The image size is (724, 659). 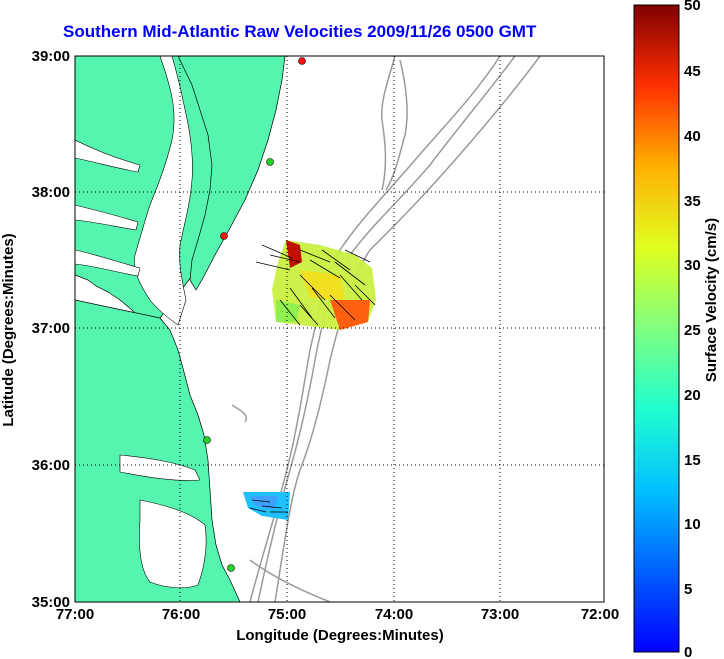 I want to click on y-tick-label: 35:00, so click(x=51, y=602).